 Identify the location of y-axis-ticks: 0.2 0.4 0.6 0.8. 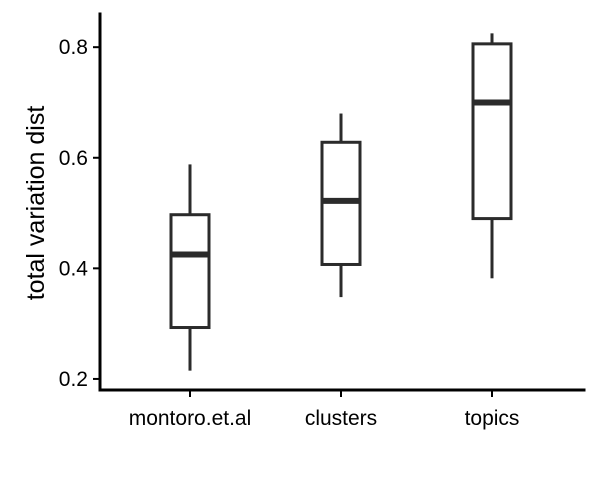
(79, 213).